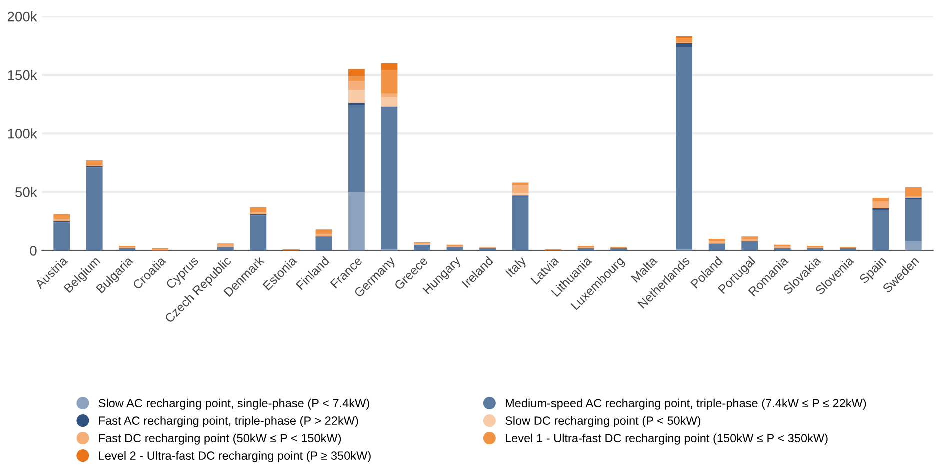  What do you see at coordinates (686, 404) in the screenshot?
I see `legend-label: Medium-speed AC recharging point, triple-phase (7.4kW ≤ P ≤ 22kW)` at bounding box center [686, 404].